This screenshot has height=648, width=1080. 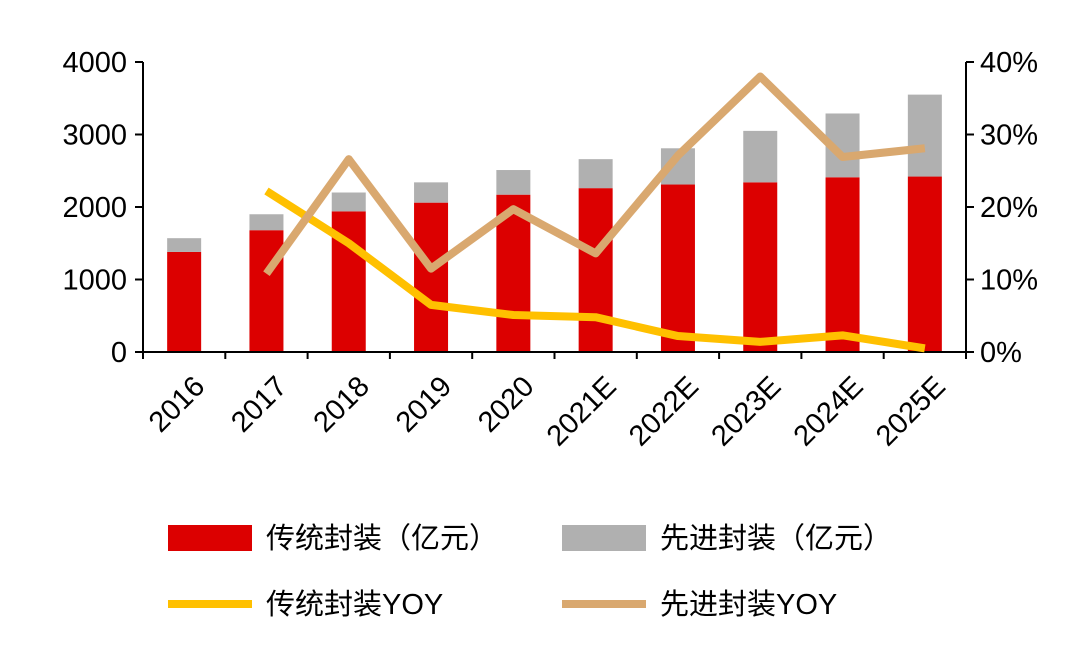 What do you see at coordinates (925, 264) in the screenshot?
I see `bar-traditional-2025E` at bounding box center [925, 264].